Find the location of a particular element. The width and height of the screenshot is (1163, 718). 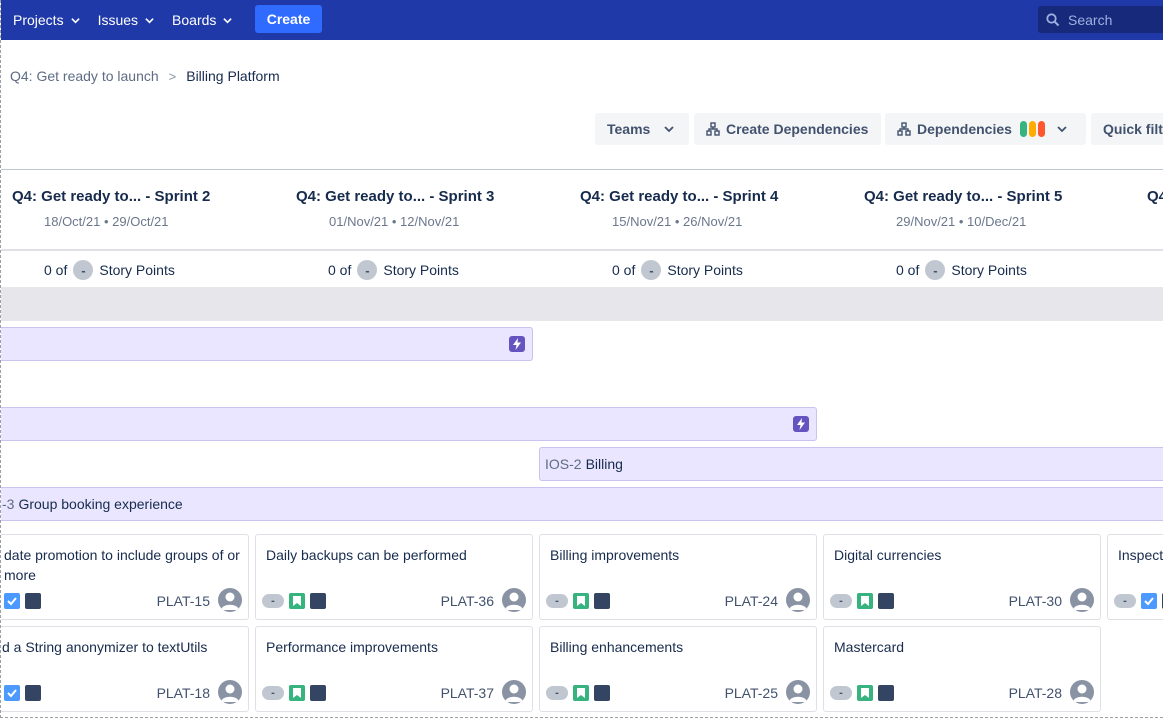

issue-card: Billing enhancements - PLAT-25 is located at coordinates (678, 669).